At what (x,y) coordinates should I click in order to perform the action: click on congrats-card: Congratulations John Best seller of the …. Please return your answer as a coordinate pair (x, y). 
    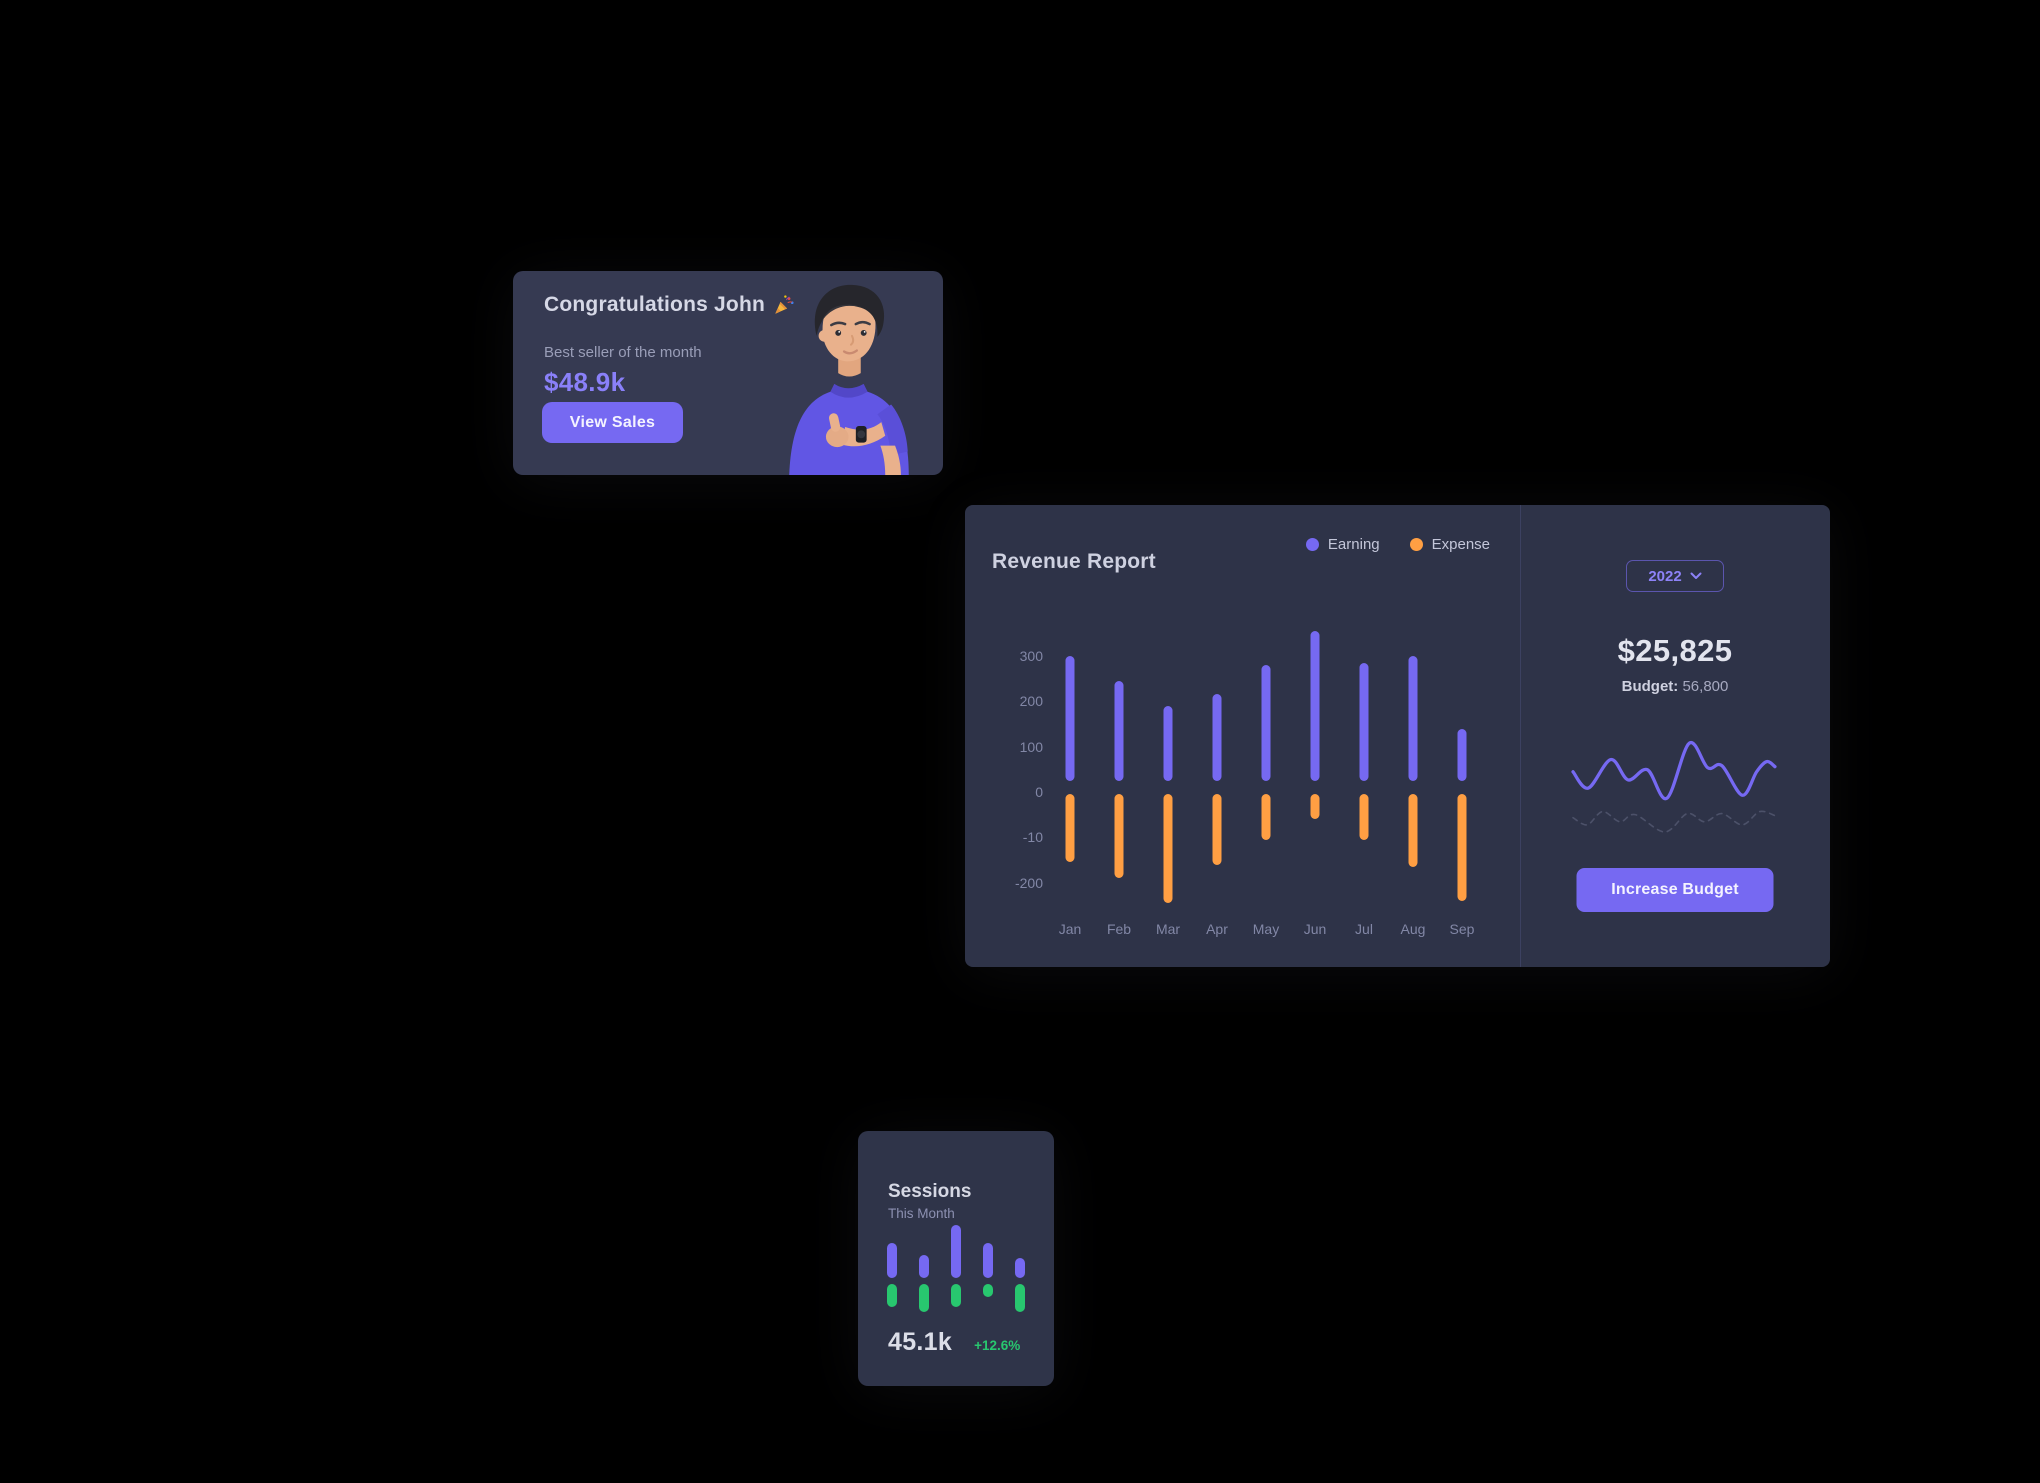
    Looking at the image, I should click on (728, 373).